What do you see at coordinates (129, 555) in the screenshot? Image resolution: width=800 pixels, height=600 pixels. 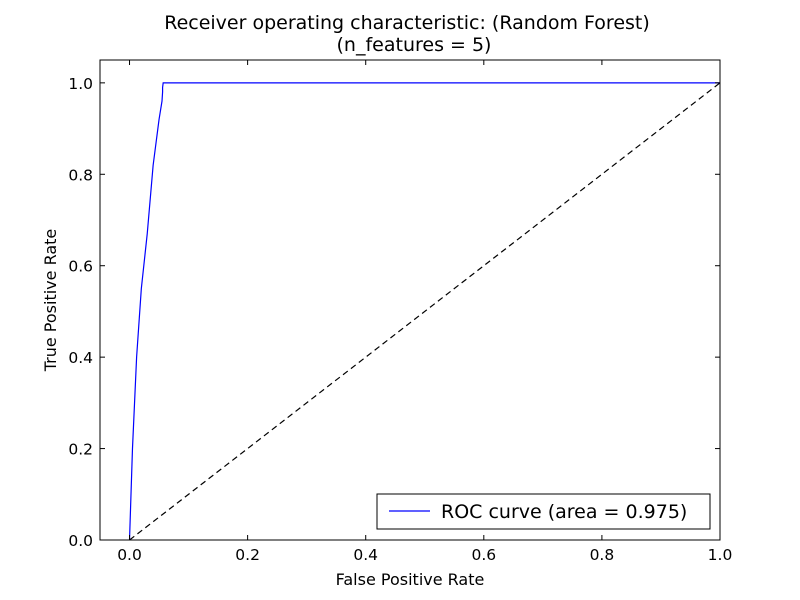 I see `x-tick-label: 0.0` at bounding box center [129, 555].